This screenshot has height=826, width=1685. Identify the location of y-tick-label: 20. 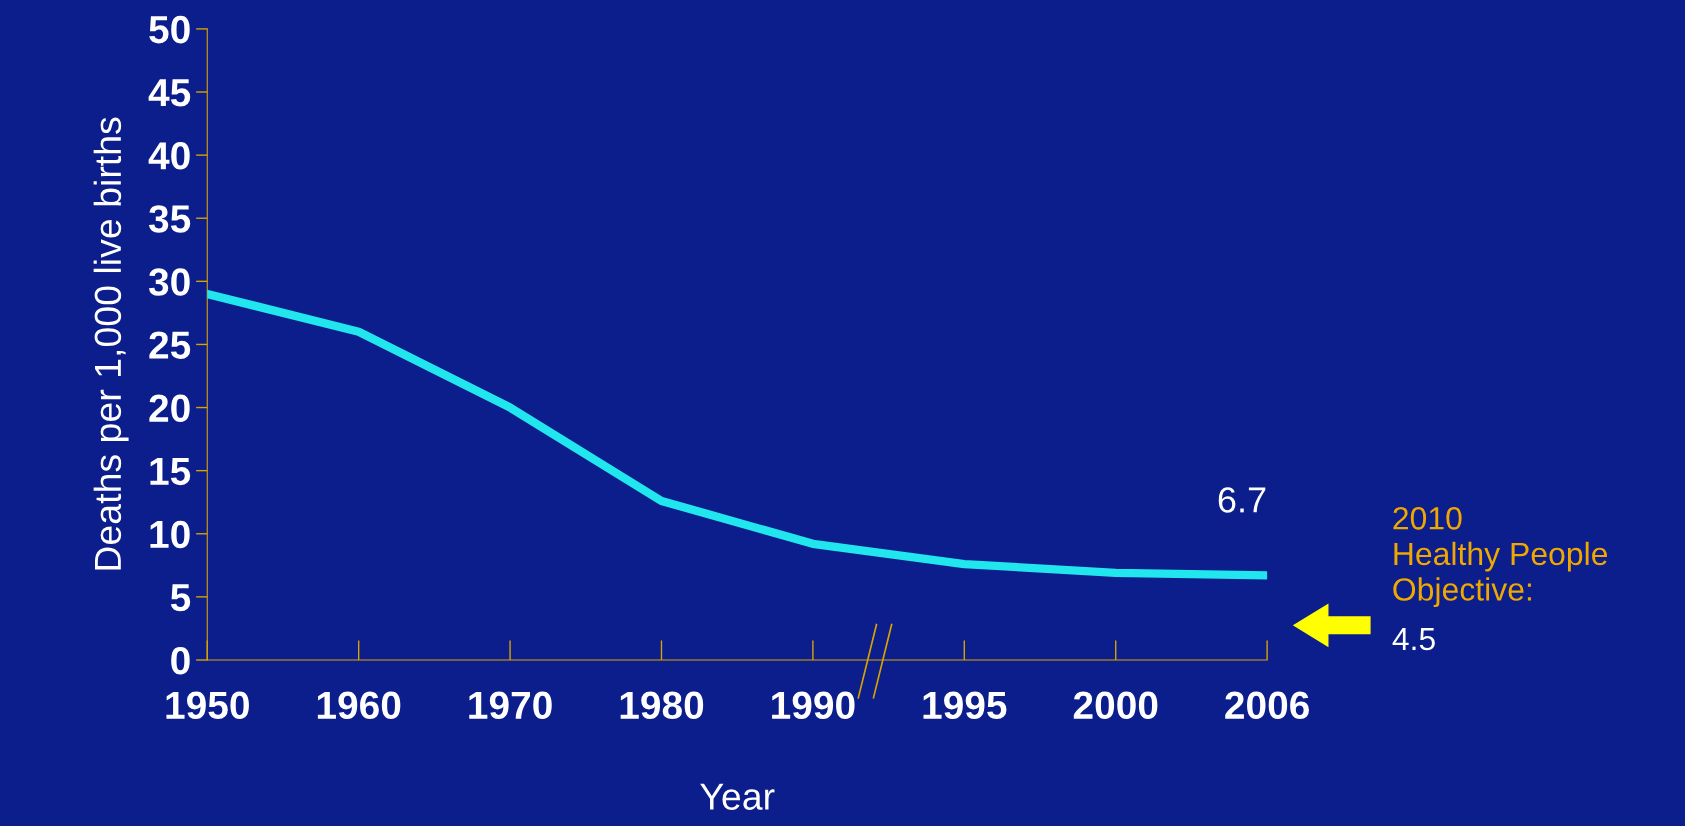
(169, 408).